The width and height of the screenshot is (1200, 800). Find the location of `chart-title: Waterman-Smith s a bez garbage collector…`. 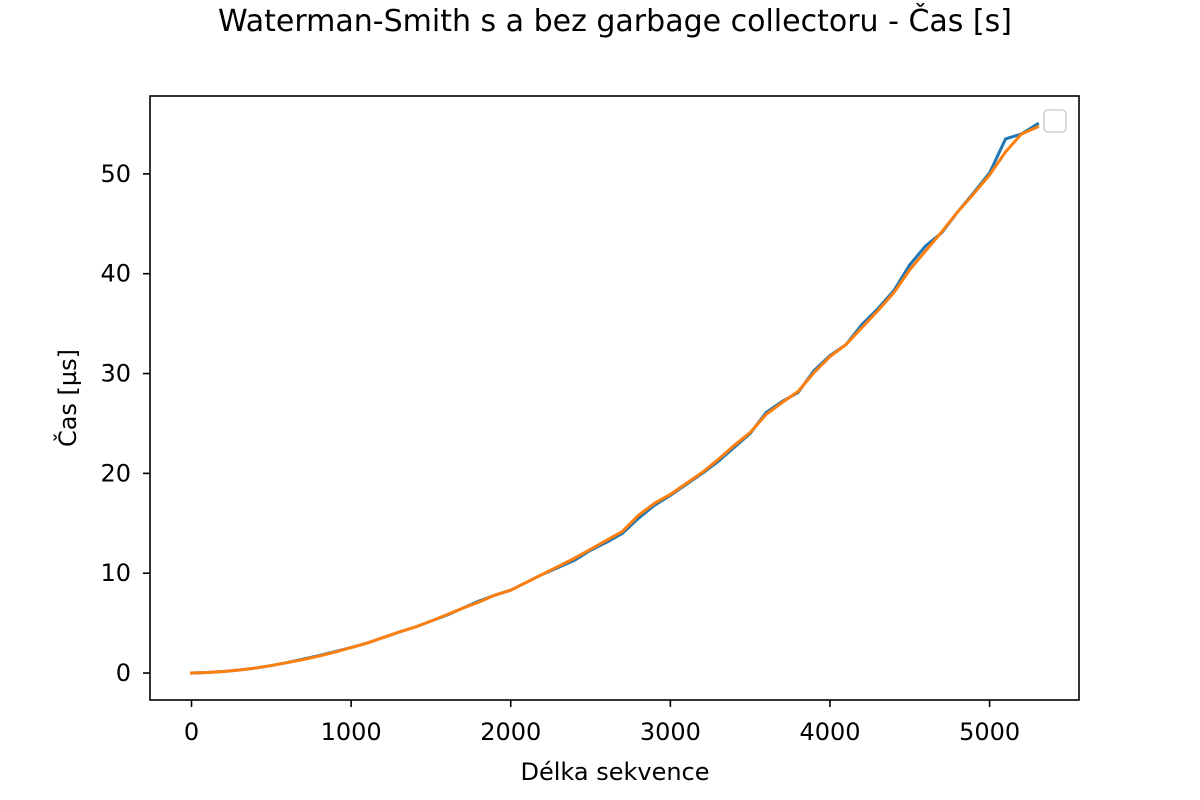

chart-title: Waterman-Smith s a bez garbage collector… is located at coordinates (615, 20).